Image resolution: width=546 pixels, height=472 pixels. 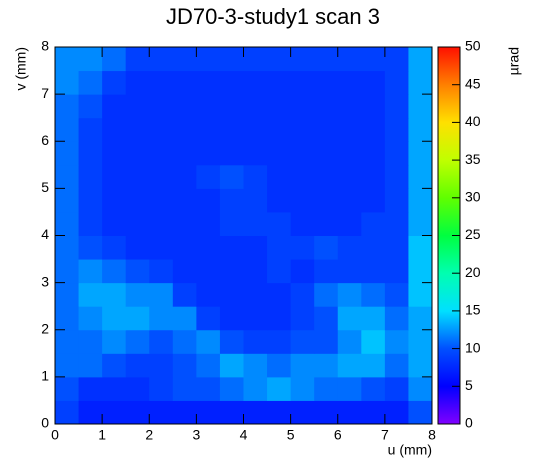 I want to click on x-axis-label: u (mm), so click(x=410, y=450).